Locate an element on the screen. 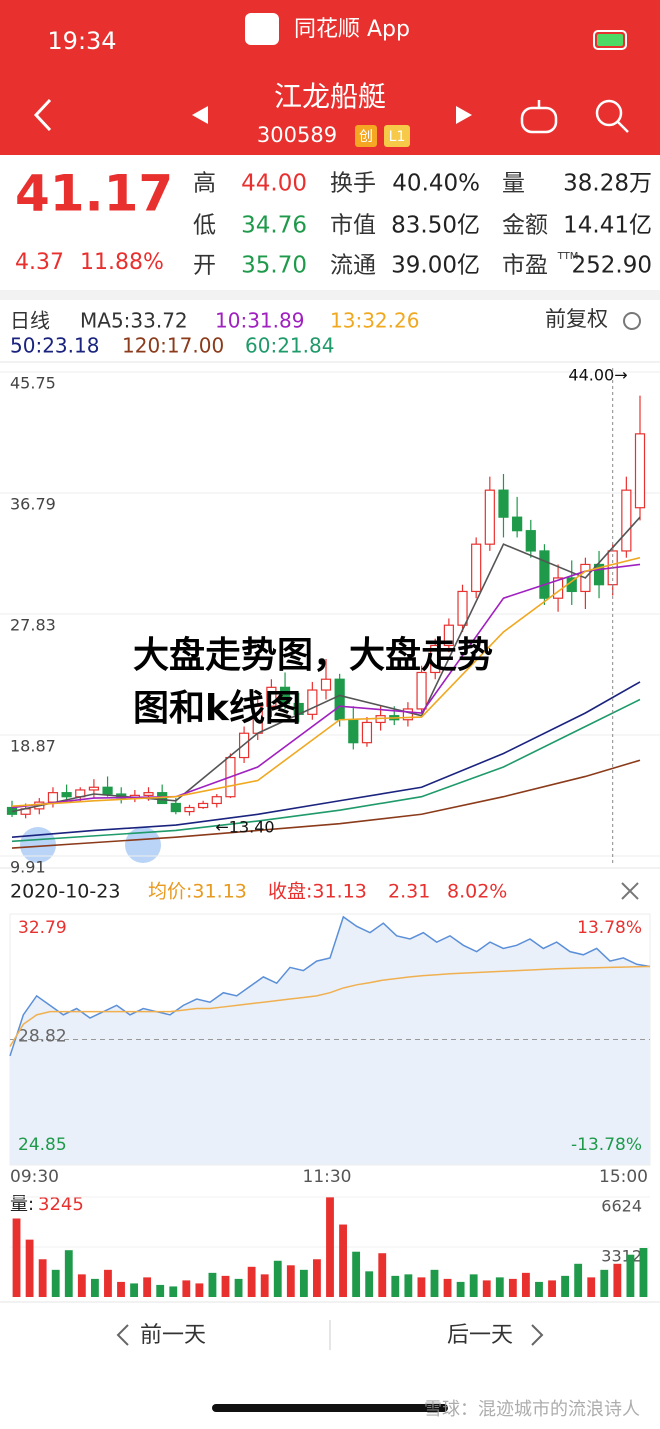 The image size is (660, 1429). y-tick-label: 9.91 is located at coordinates (28, 867).